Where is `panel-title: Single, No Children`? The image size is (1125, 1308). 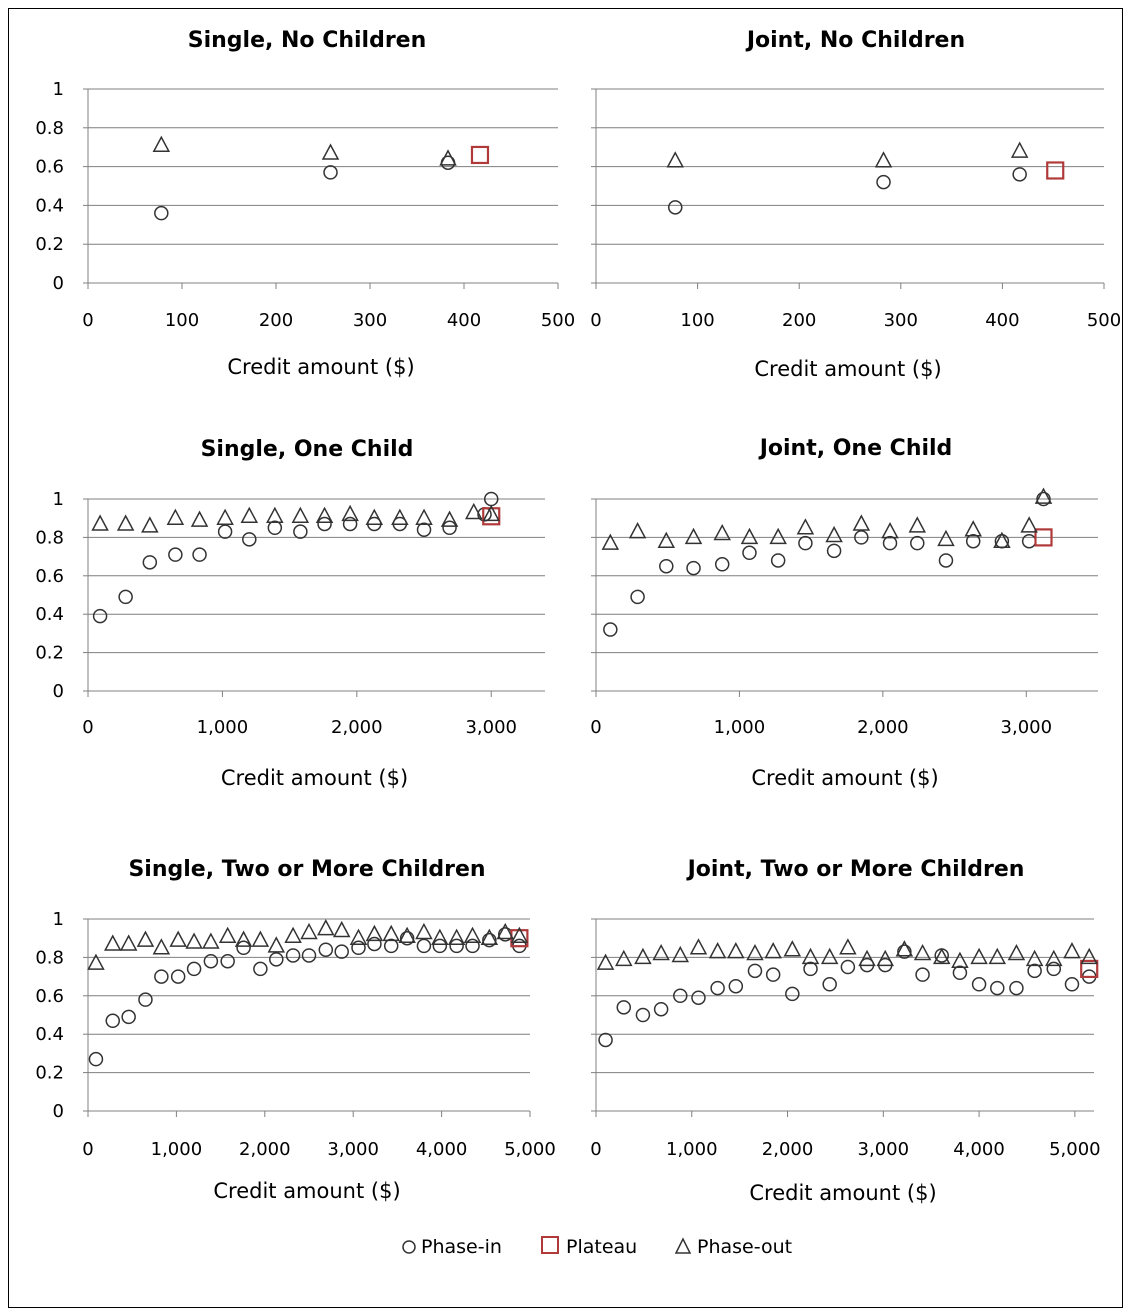
panel-title: Single, No Children is located at coordinates (307, 40).